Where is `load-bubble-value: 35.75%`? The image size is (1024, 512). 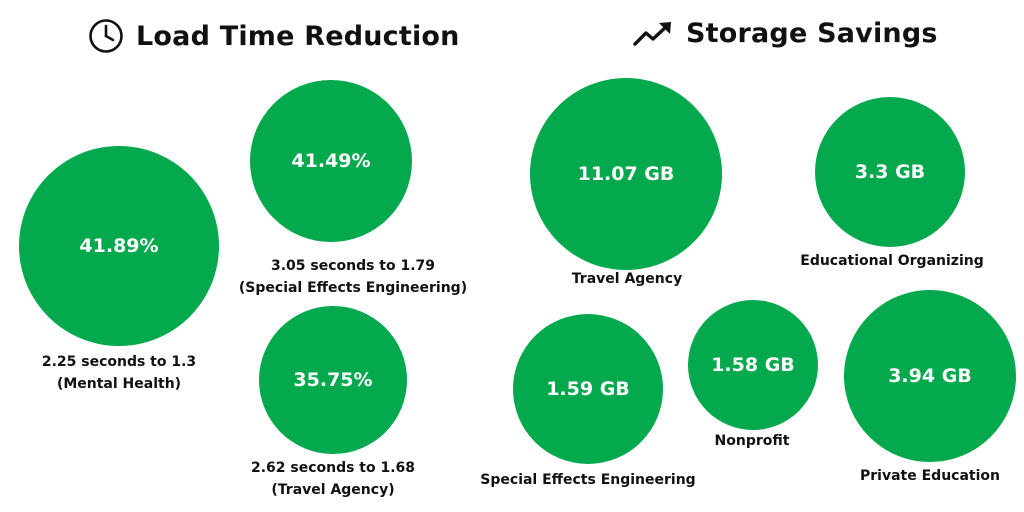 load-bubble-value: 35.75% is located at coordinates (333, 380).